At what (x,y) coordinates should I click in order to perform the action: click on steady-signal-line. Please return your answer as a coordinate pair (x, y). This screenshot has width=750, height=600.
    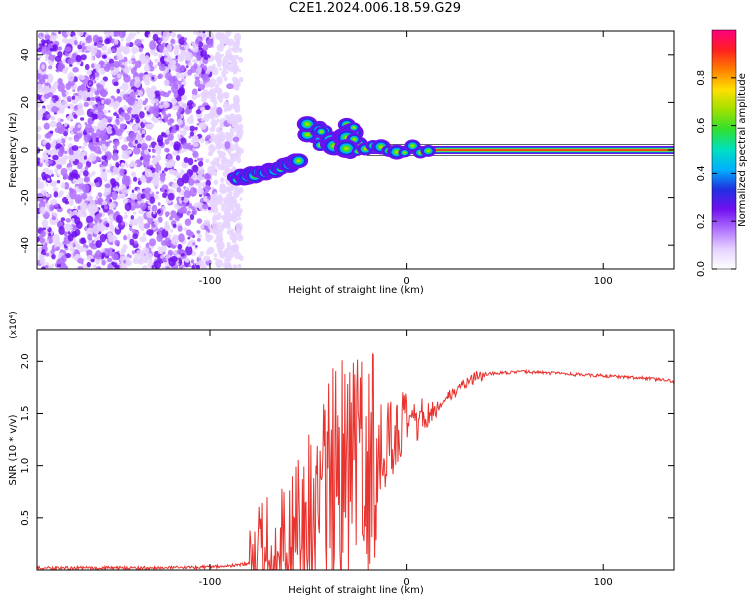
    Looking at the image, I should click on (520, 150).